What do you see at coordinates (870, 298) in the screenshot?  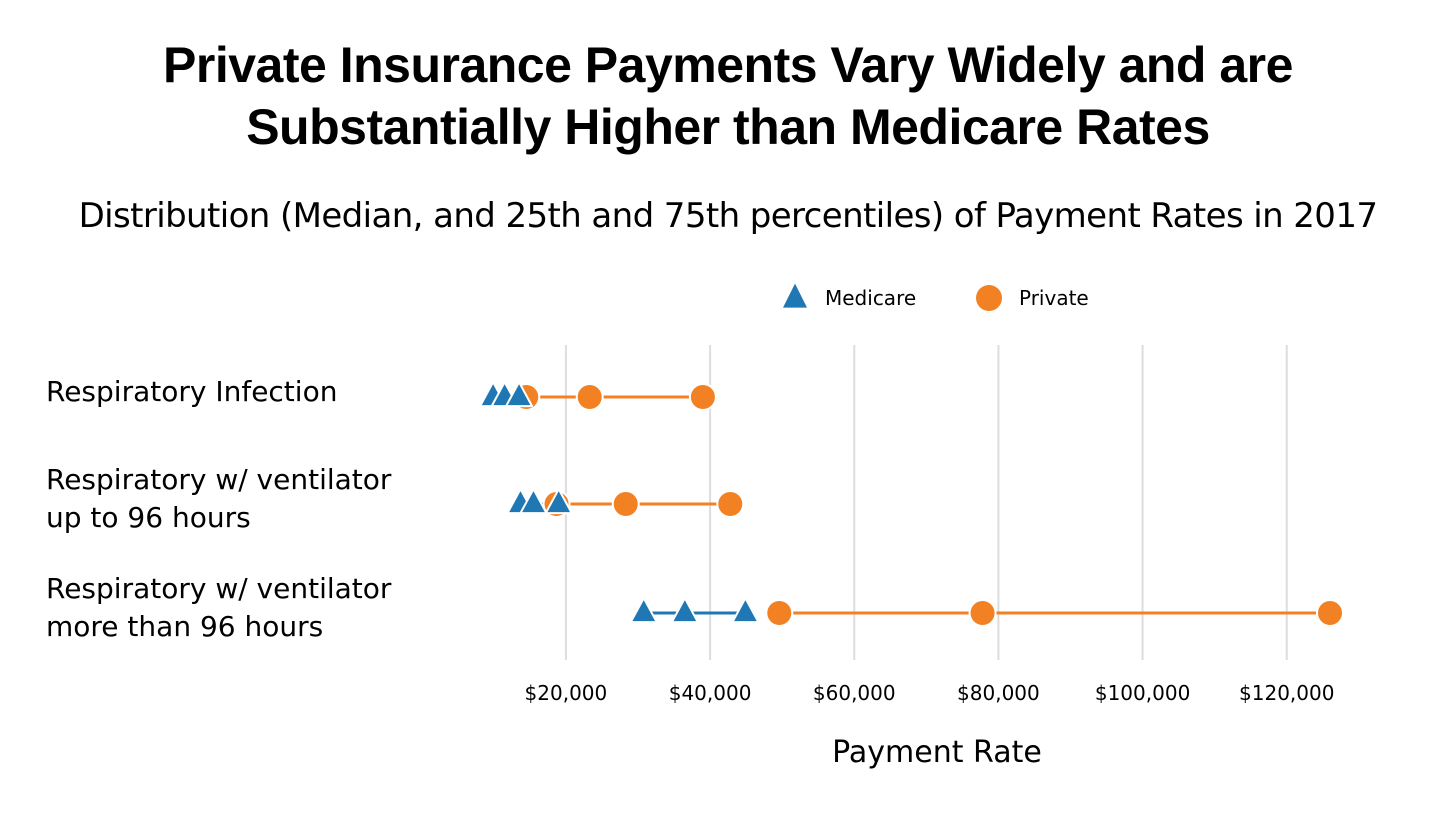 I see `legend-label-medicare: Medicare` at bounding box center [870, 298].